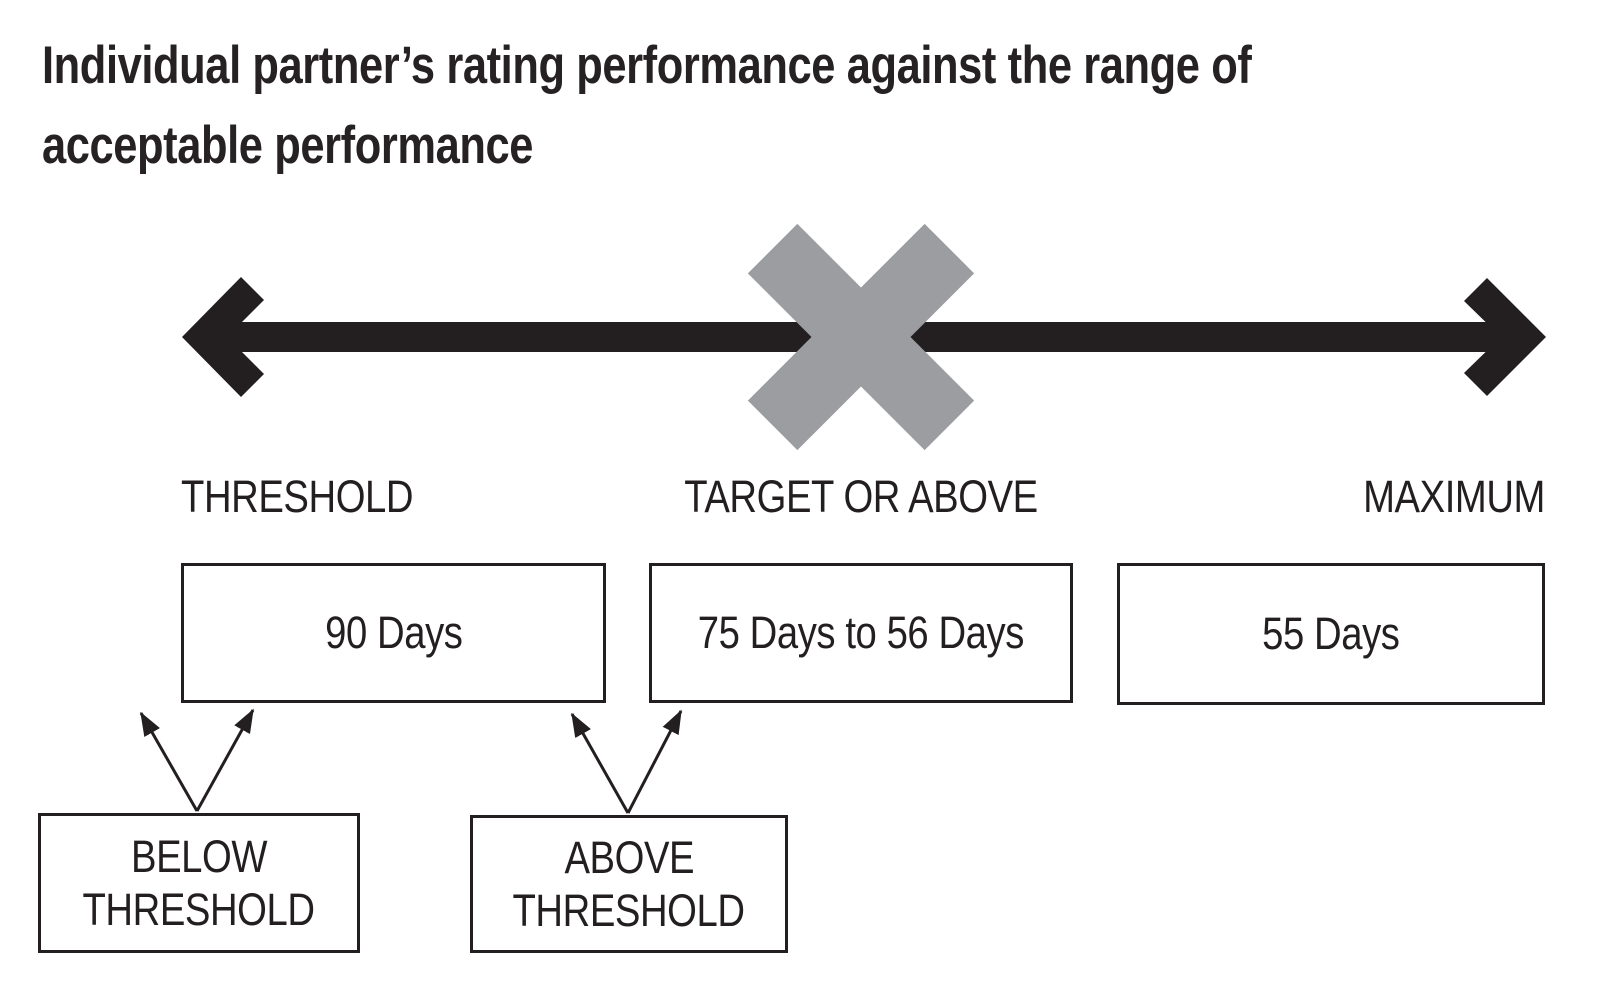 This screenshot has height=1000, width=1600. Describe the element at coordinates (199, 856) in the screenshot. I see `callout-below-line1: BELOW` at that location.